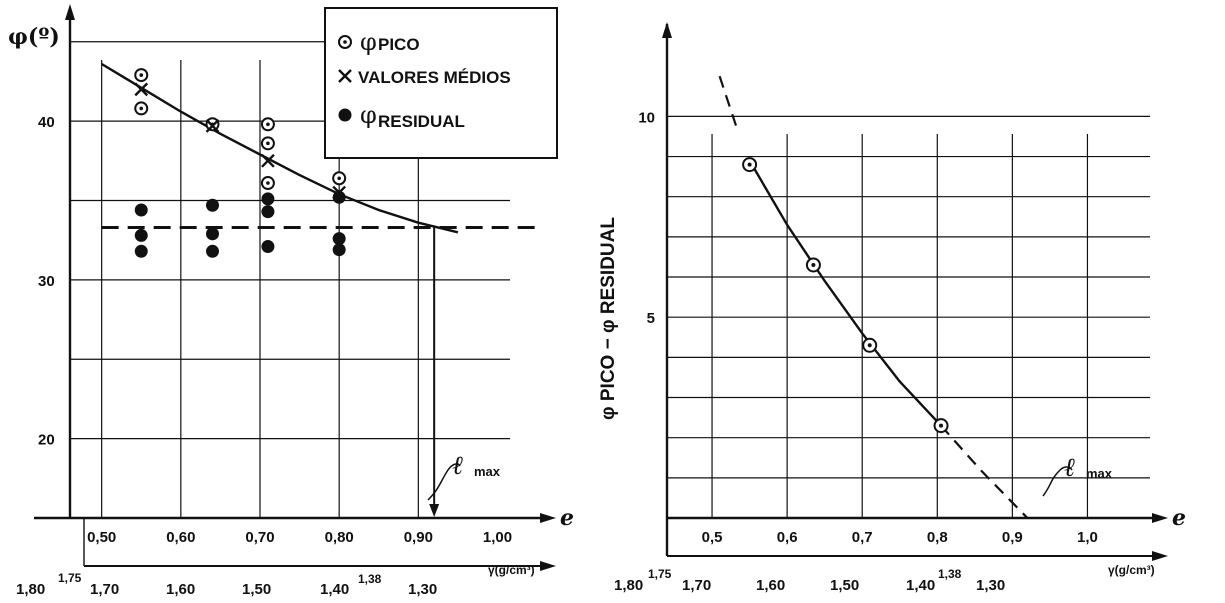  I want to click on legend-peak-label: PICO, so click(399, 44).